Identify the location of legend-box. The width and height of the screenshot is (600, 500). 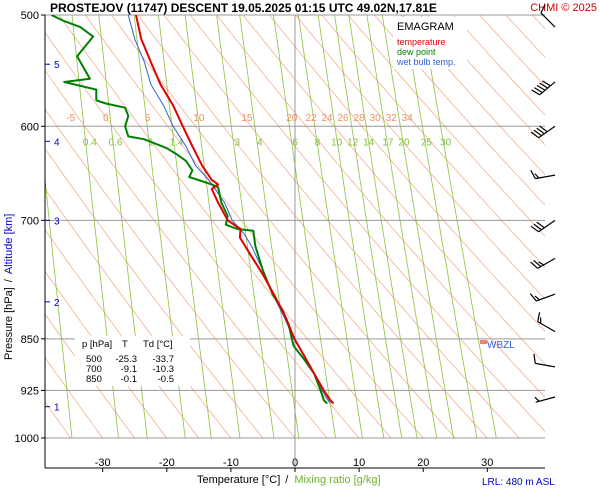
(430, 43).